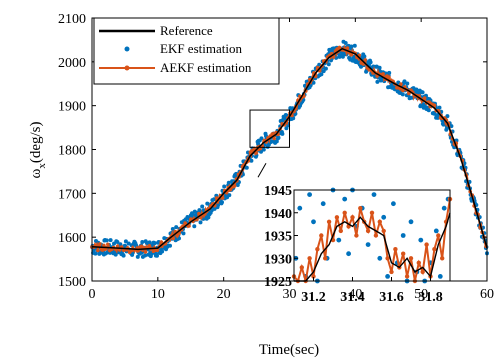 The height and width of the screenshot is (360, 497). What do you see at coordinates (206, 67) in the screenshot?
I see `legend-aekf-label: AEKF estimation` at bounding box center [206, 67].